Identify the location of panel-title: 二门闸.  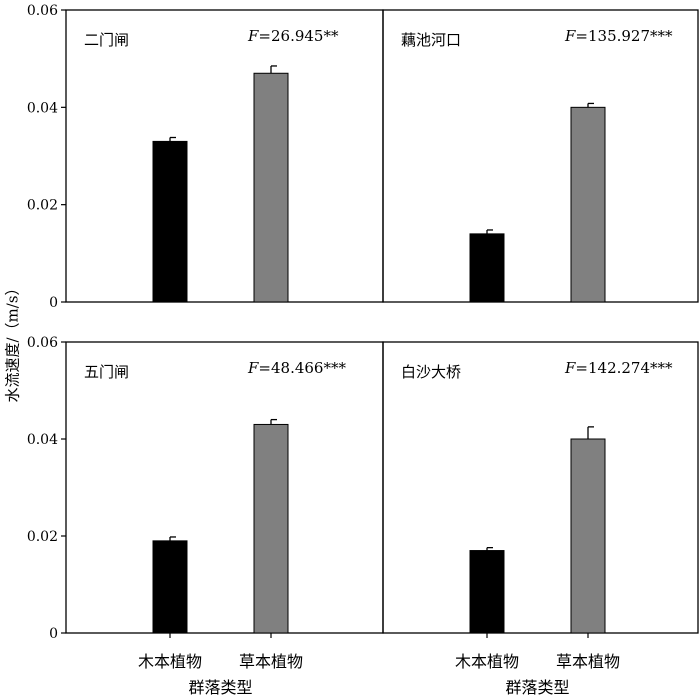
(106, 40).